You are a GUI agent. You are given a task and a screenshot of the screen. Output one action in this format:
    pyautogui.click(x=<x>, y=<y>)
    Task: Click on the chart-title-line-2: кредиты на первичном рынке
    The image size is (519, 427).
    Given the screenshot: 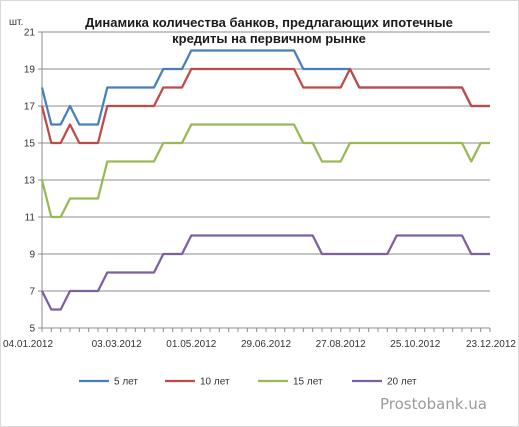 What is the action you would take?
    pyautogui.click(x=269, y=38)
    